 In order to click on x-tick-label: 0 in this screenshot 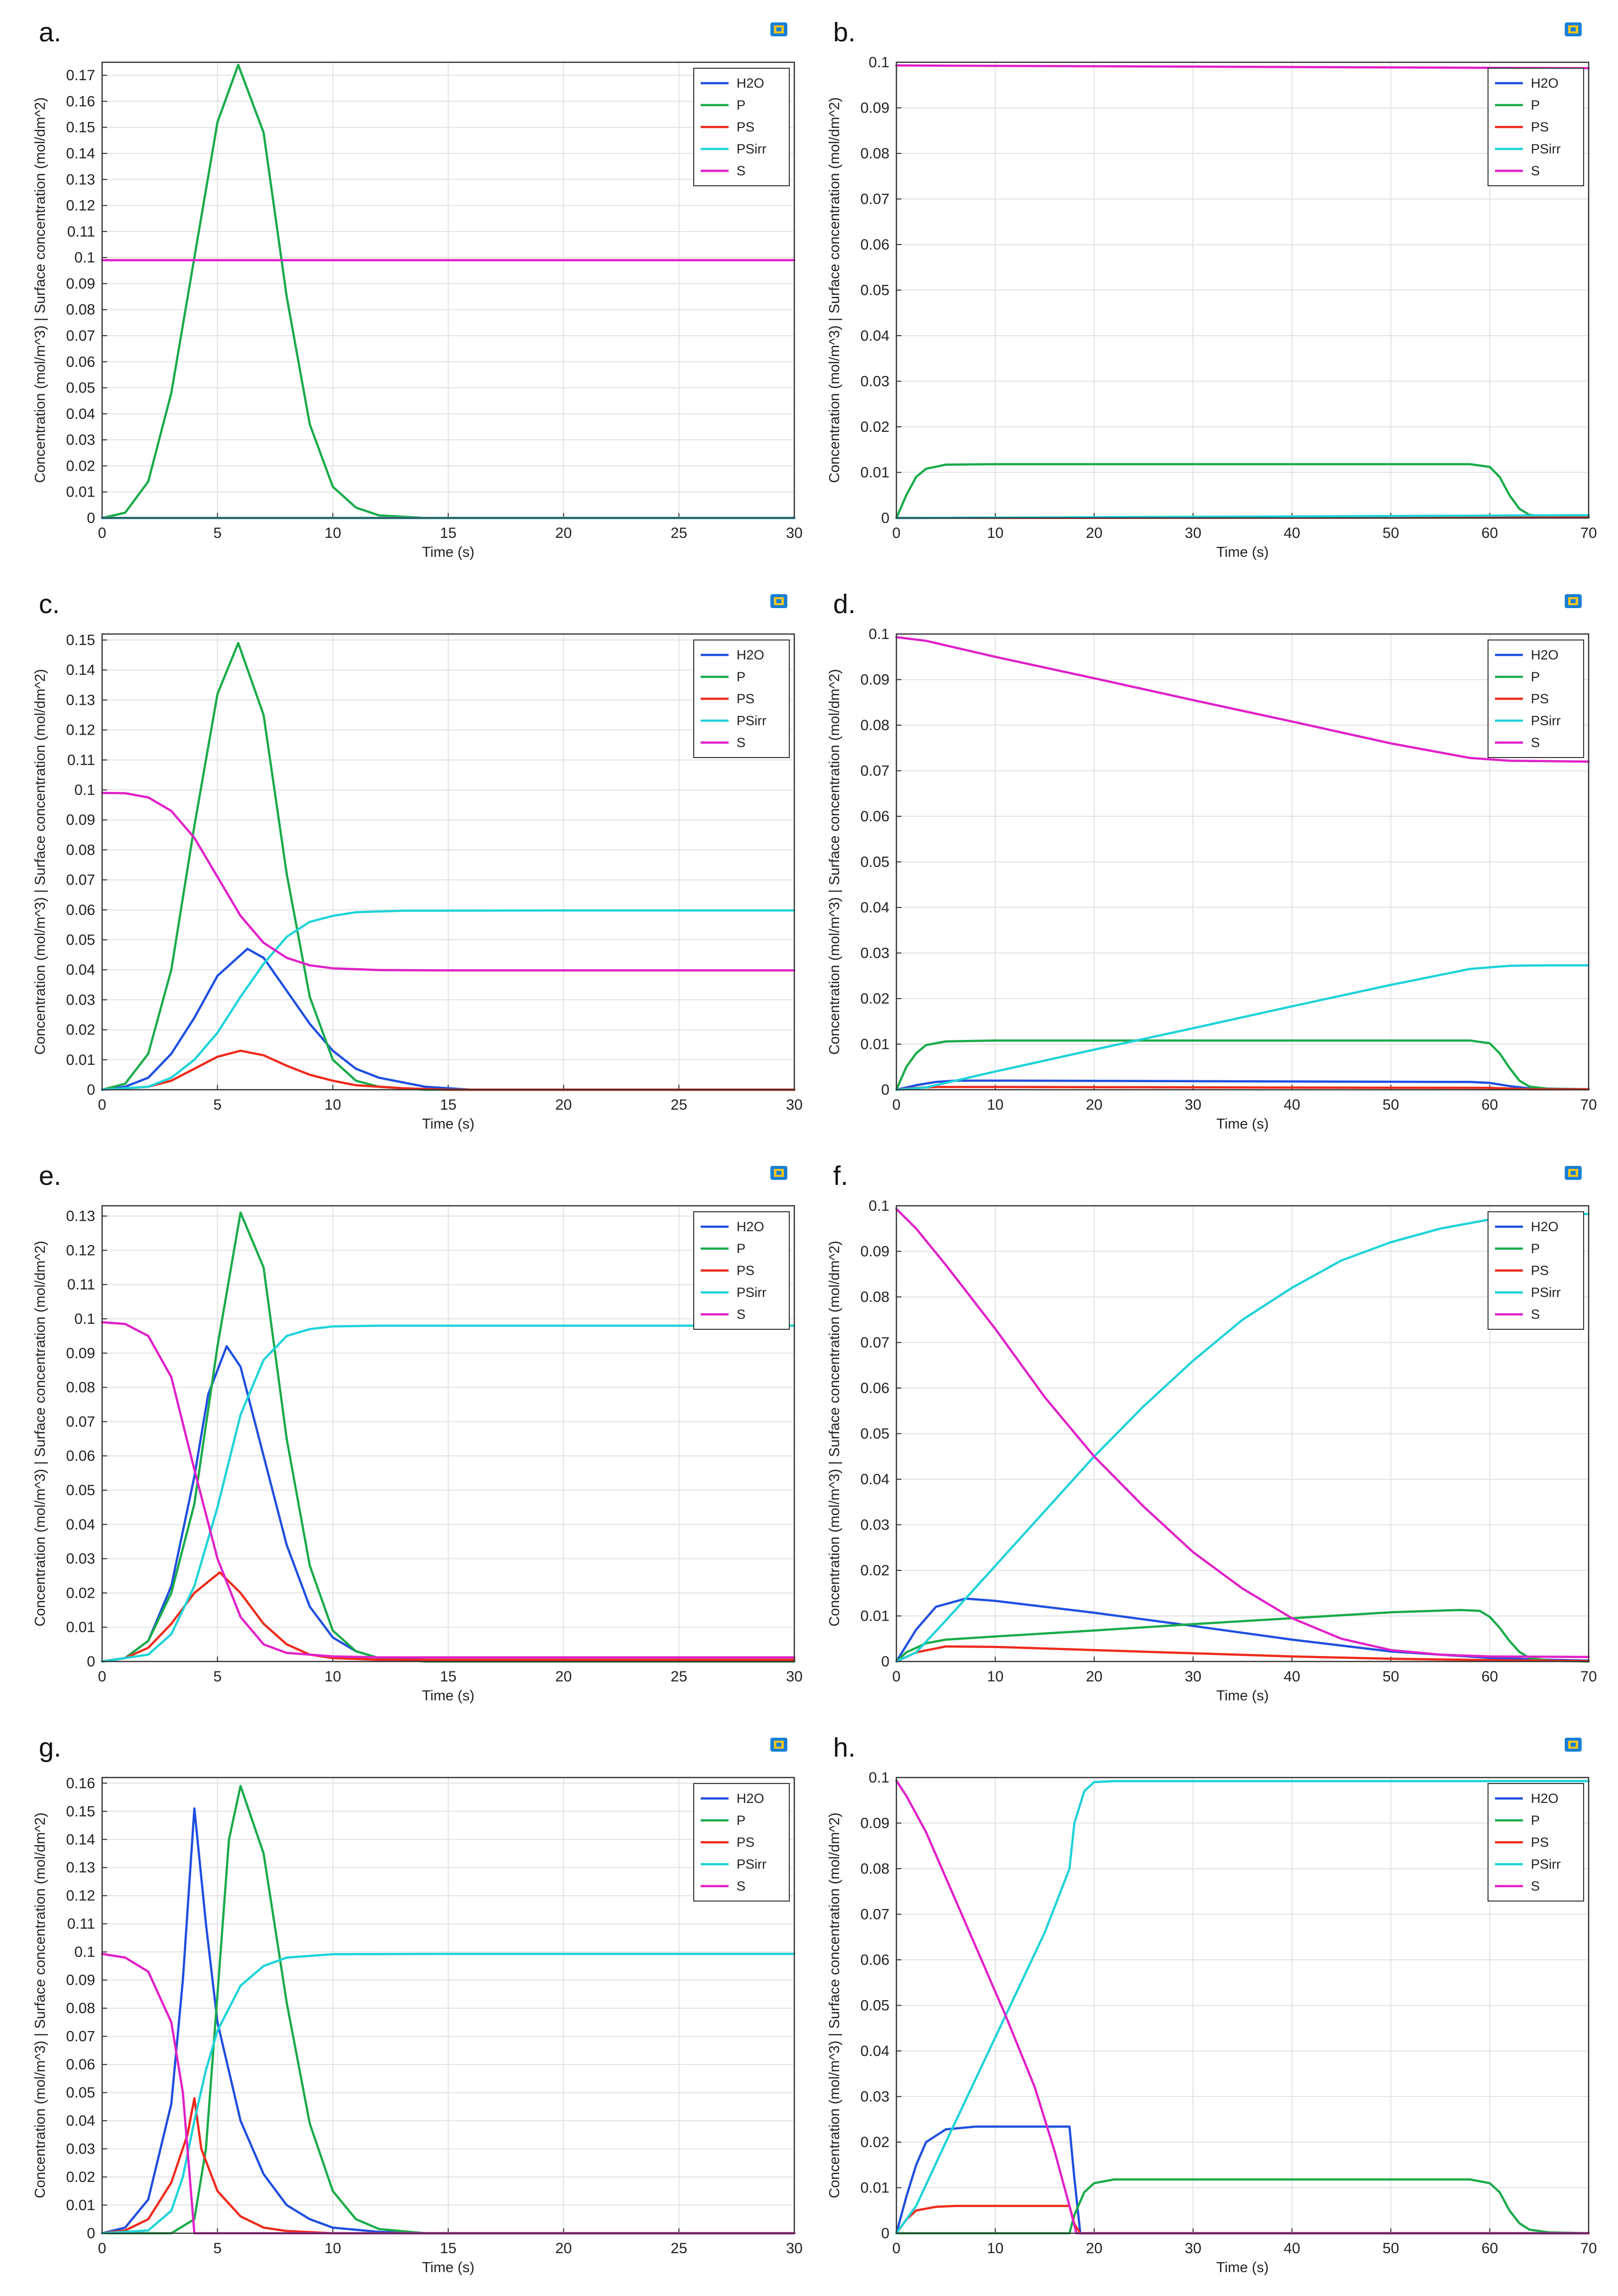, I will do `click(103, 1105)`.